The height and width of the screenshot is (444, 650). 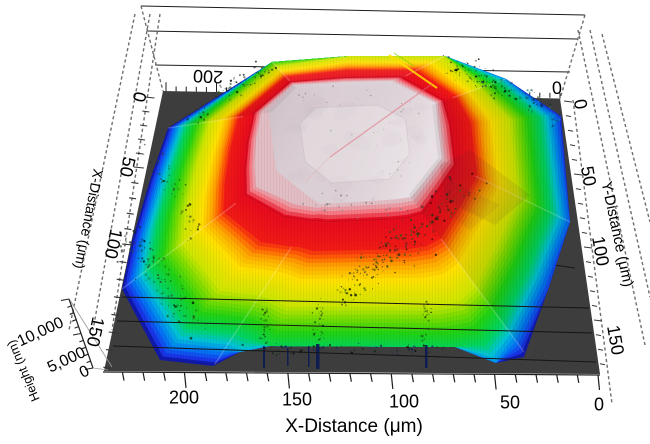 I want to click on svg-text: 150, so click(x=297, y=400).